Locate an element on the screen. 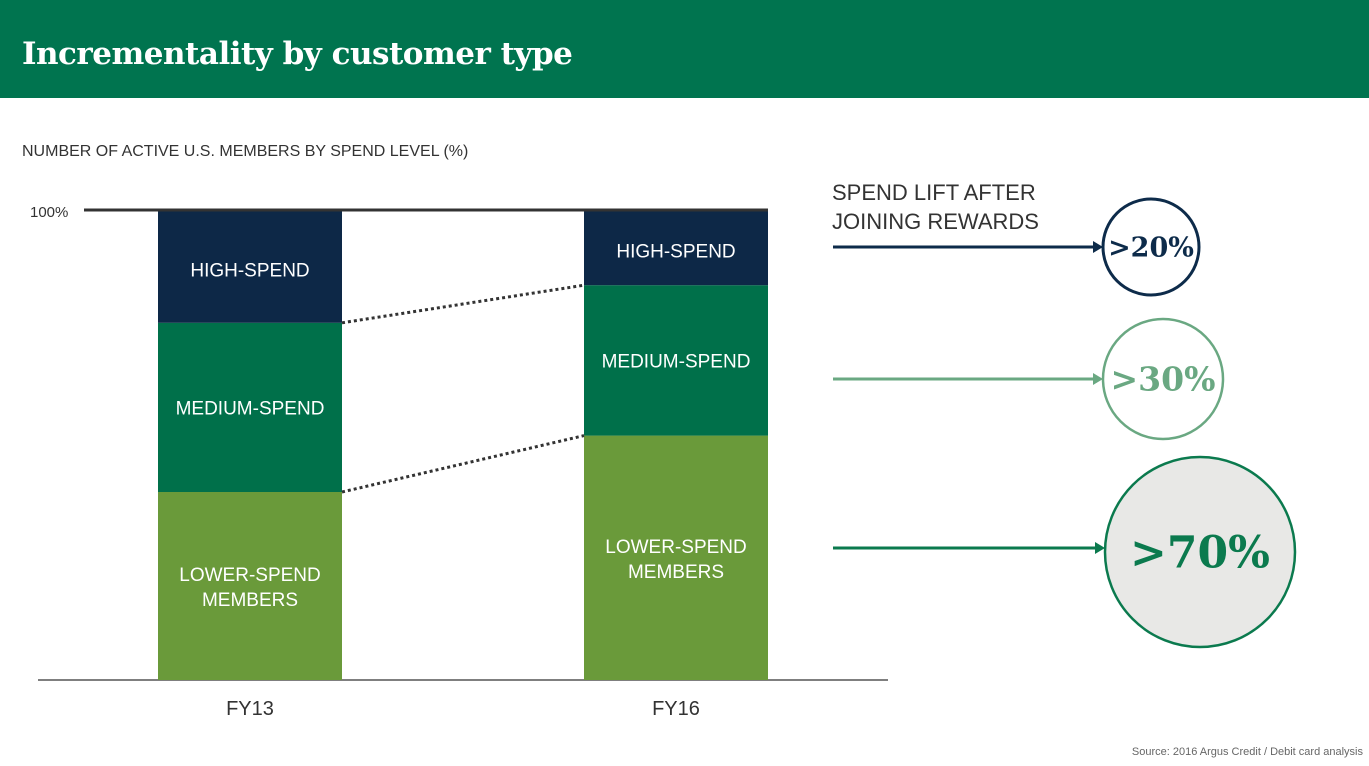 The image size is (1369, 766). lift-circle-lower is located at coordinates (1200, 552).